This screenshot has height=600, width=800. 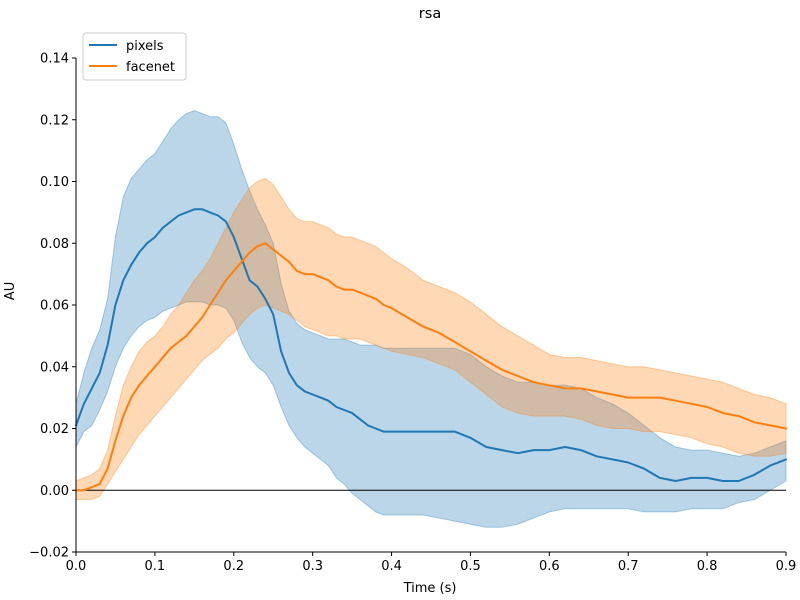 I want to click on y-tick-label: 0.06, so click(x=54, y=306).